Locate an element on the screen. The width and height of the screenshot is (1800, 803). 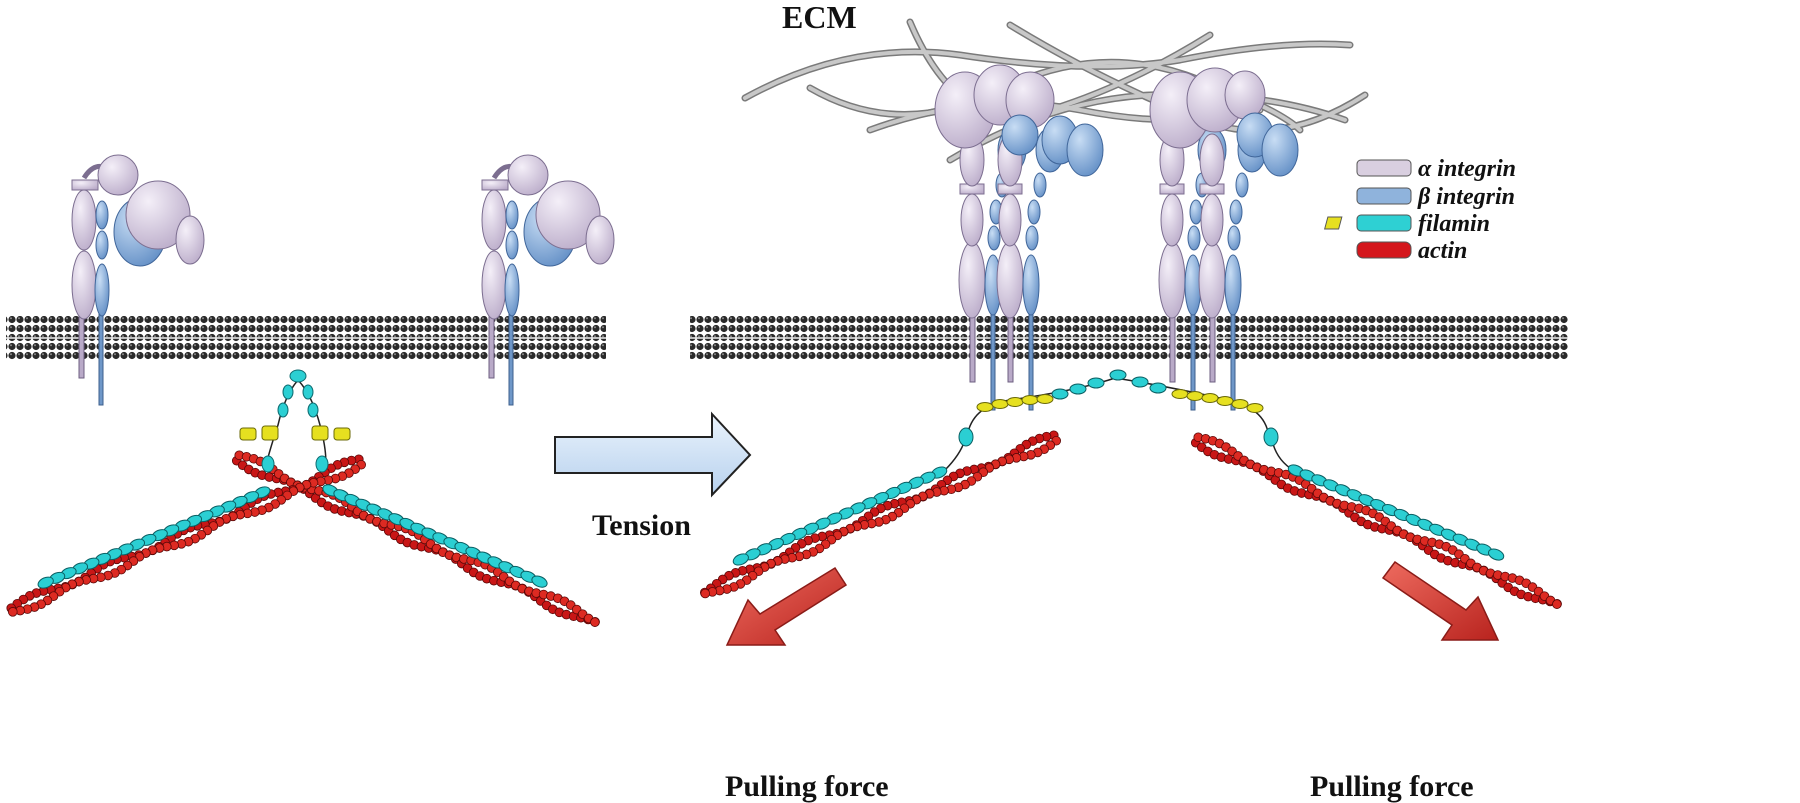
legend-label-alpha-integrin: α integrin is located at coordinates (1467, 169).